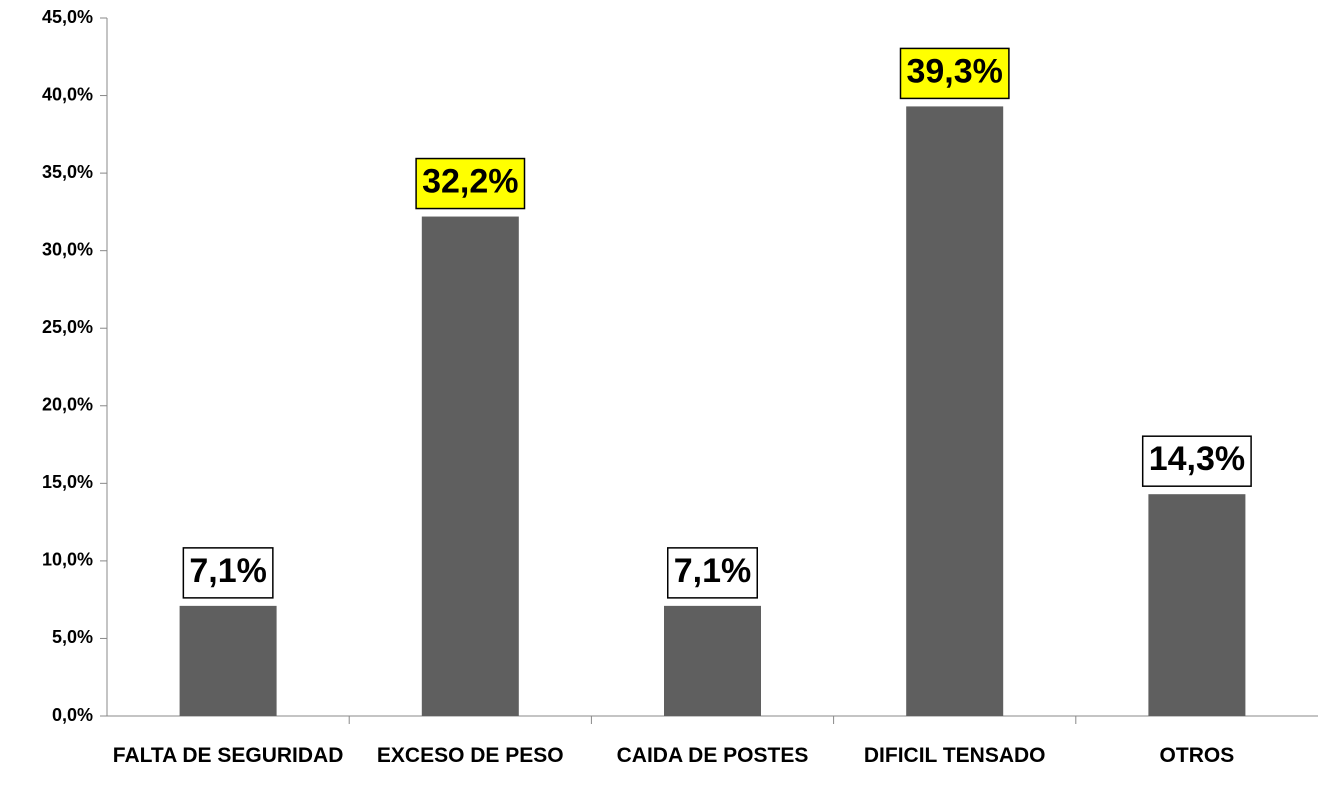  What do you see at coordinates (954, 755) in the screenshot?
I see `x-tick-label: DIFICIL TENSADO` at bounding box center [954, 755].